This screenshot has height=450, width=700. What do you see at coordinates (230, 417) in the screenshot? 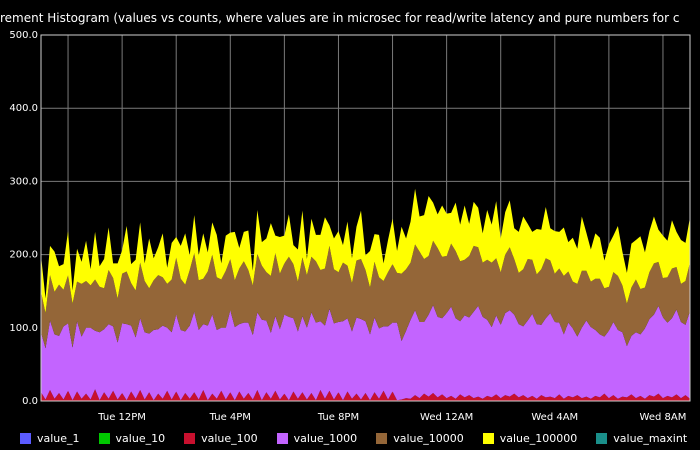
I see `x-tick-label: Tue 4PM` at bounding box center [230, 417].